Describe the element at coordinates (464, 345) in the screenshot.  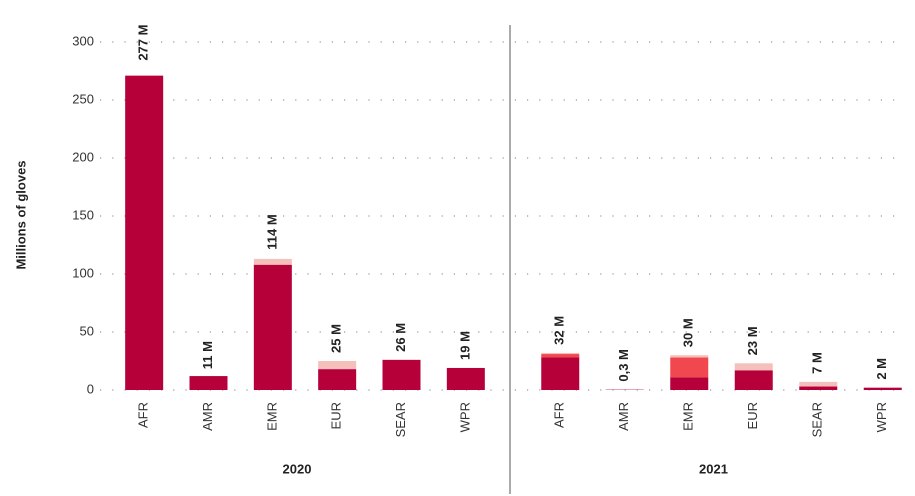
I see `value-label: 19 M` at that location.